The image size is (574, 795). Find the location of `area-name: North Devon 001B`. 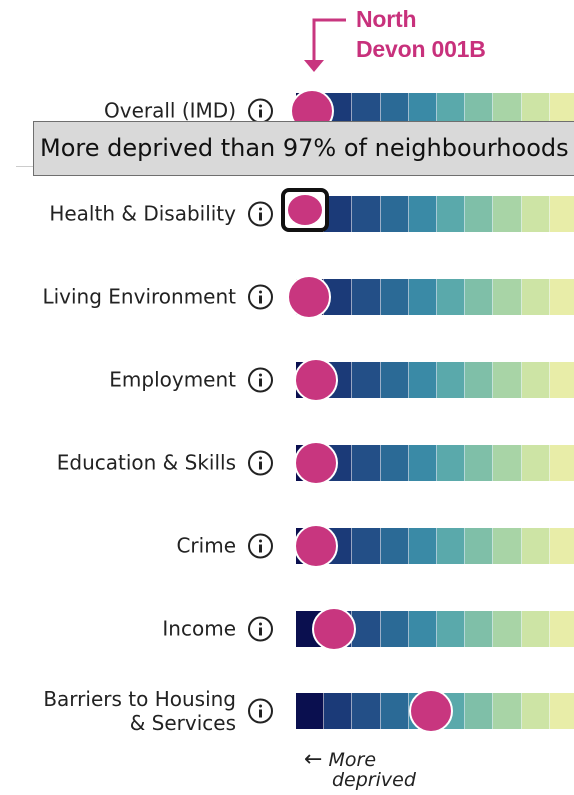

area-name: North Devon 001B is located at coordinates (421, 34).